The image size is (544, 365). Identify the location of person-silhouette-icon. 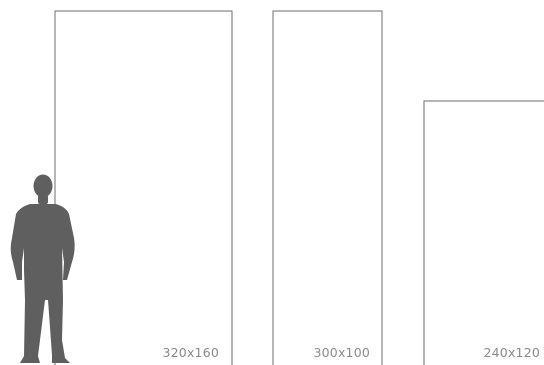
(42, 268).